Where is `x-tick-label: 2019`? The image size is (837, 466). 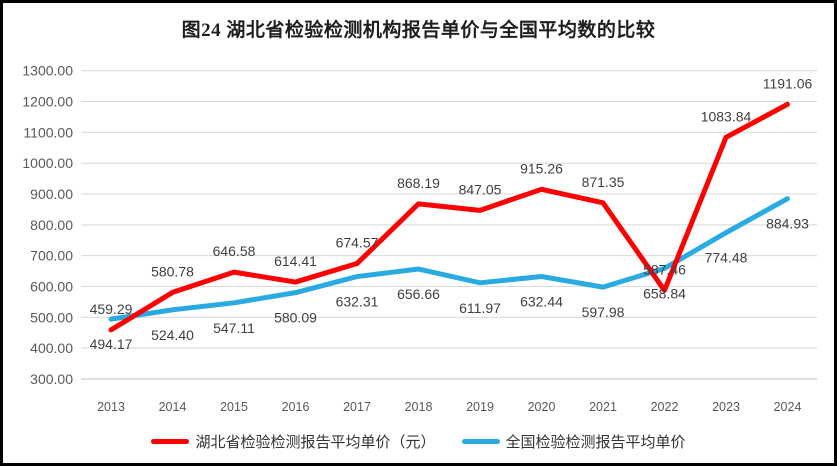 x-tick-label: 2019 is located at coordinates (480, 407).